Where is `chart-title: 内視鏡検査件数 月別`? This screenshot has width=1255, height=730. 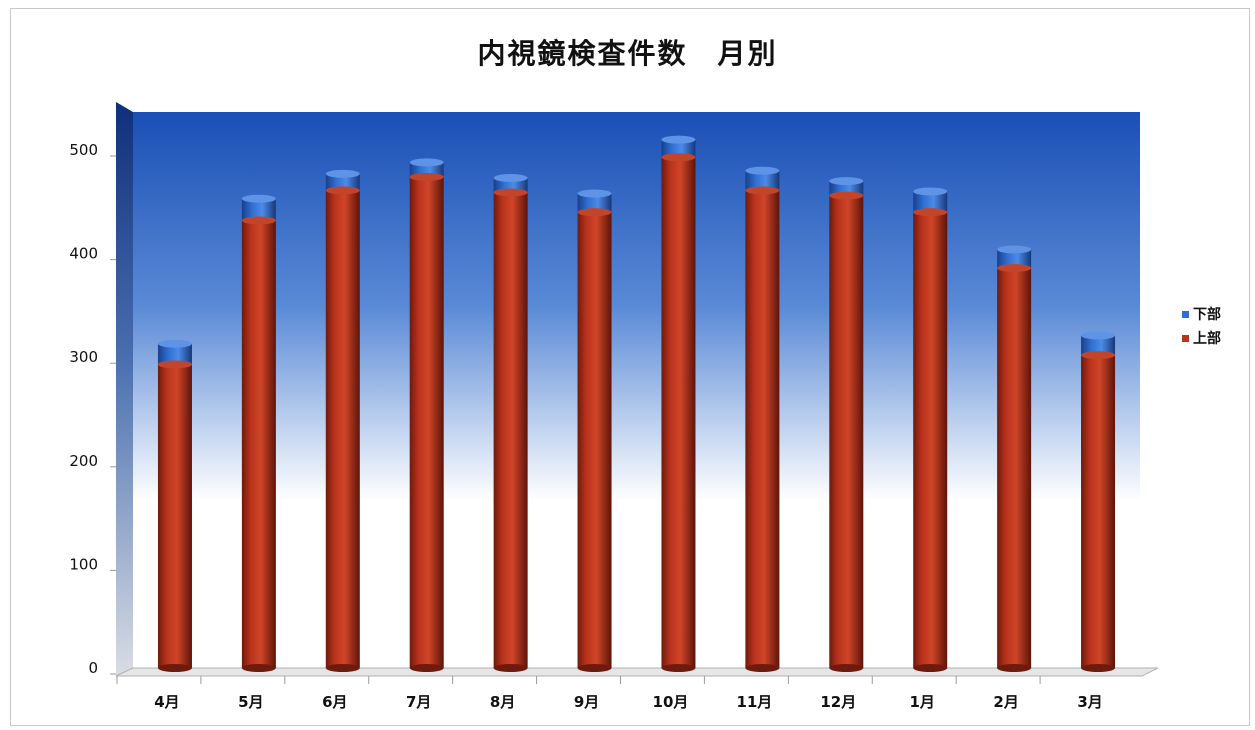 chart-title: 内視鏡検査件数 月別 is located at coordinates (627, 53).